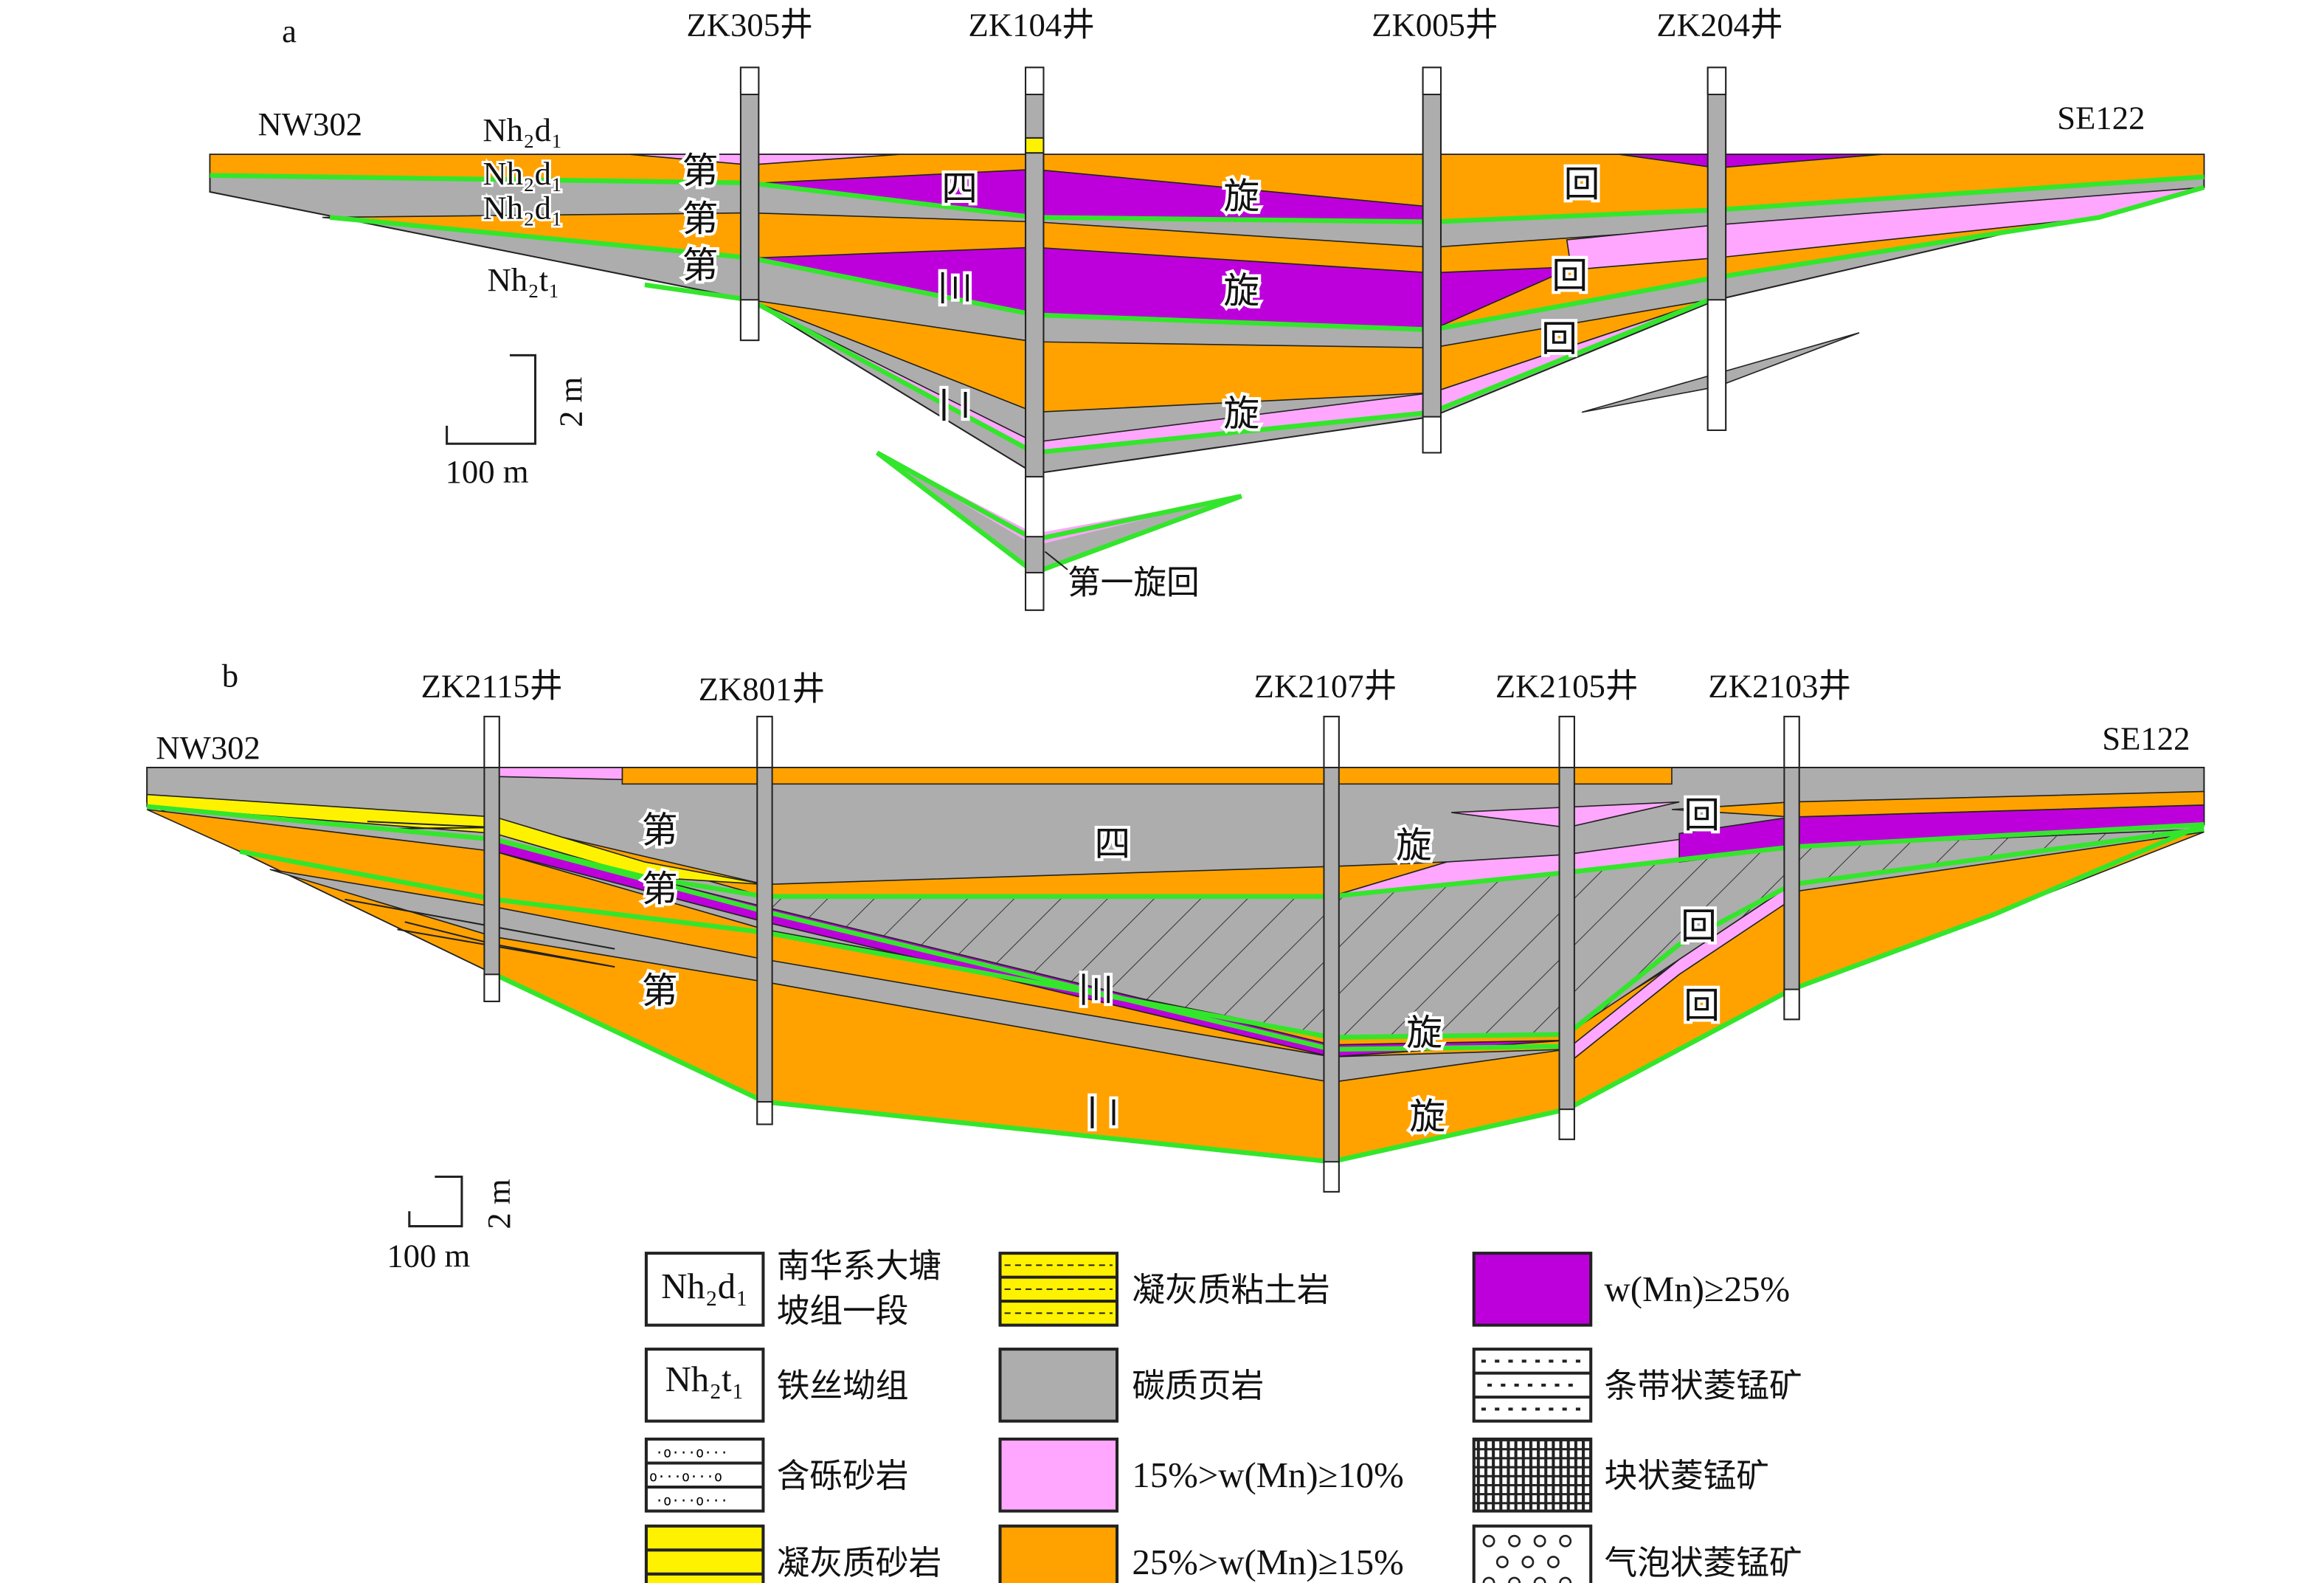 The width and height of the screenshot is (2324, 1583). I want to click on well-zk801, so click(764, 920).